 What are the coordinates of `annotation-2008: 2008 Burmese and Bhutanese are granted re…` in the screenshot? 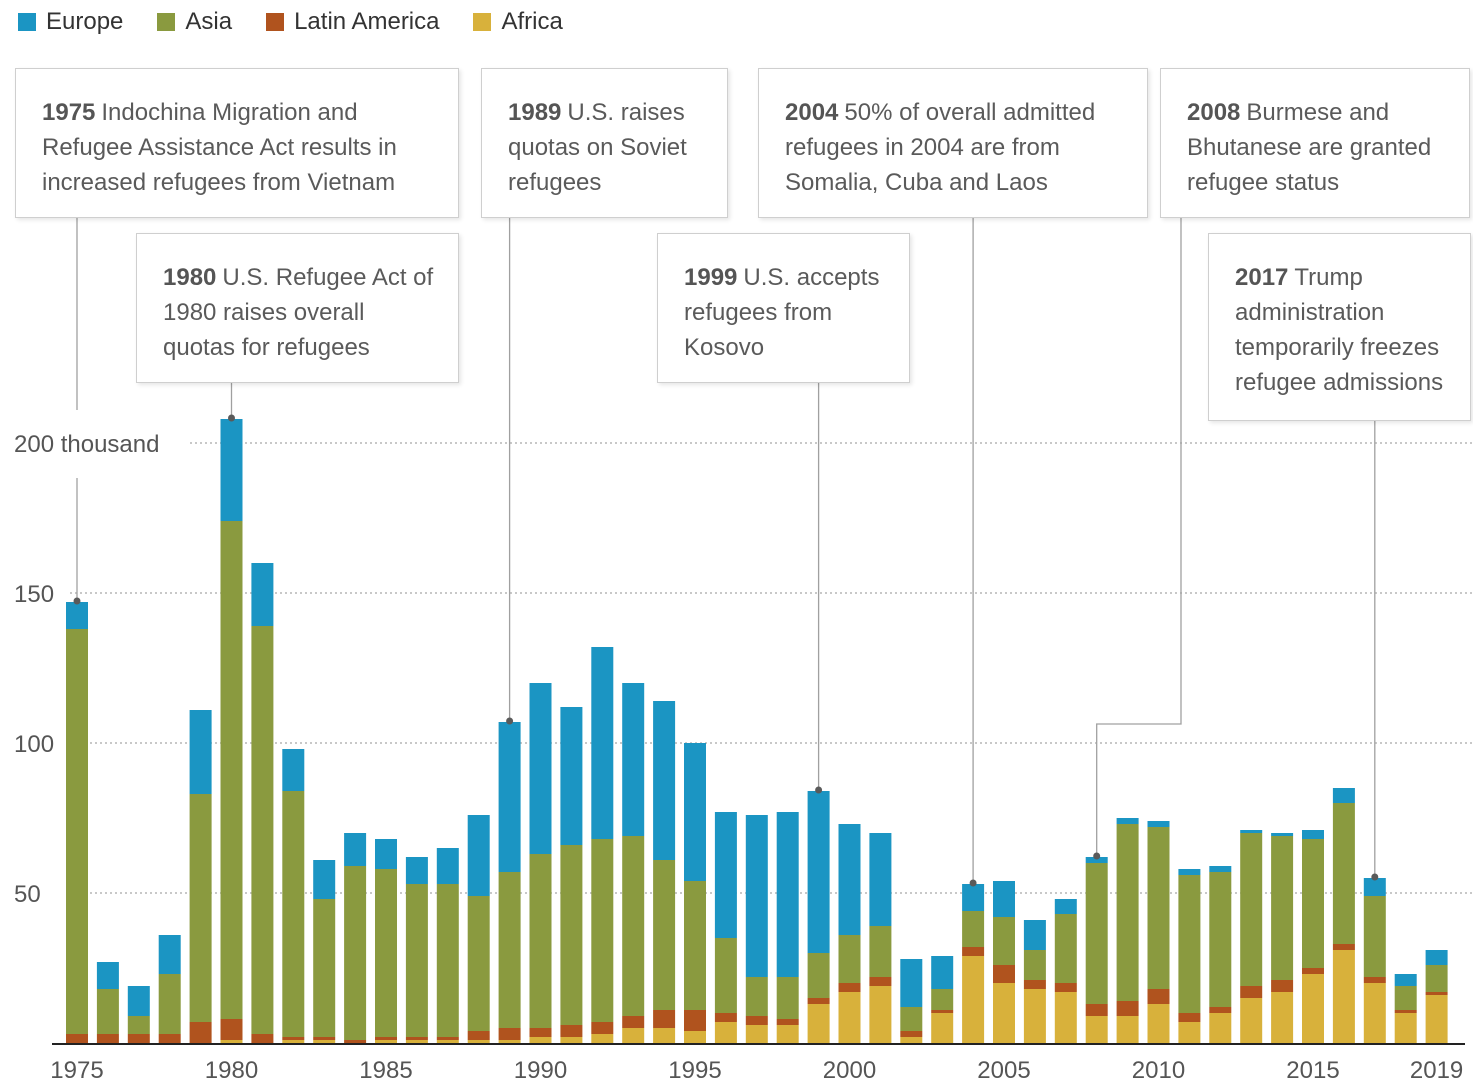 It's located at (1315, 143).